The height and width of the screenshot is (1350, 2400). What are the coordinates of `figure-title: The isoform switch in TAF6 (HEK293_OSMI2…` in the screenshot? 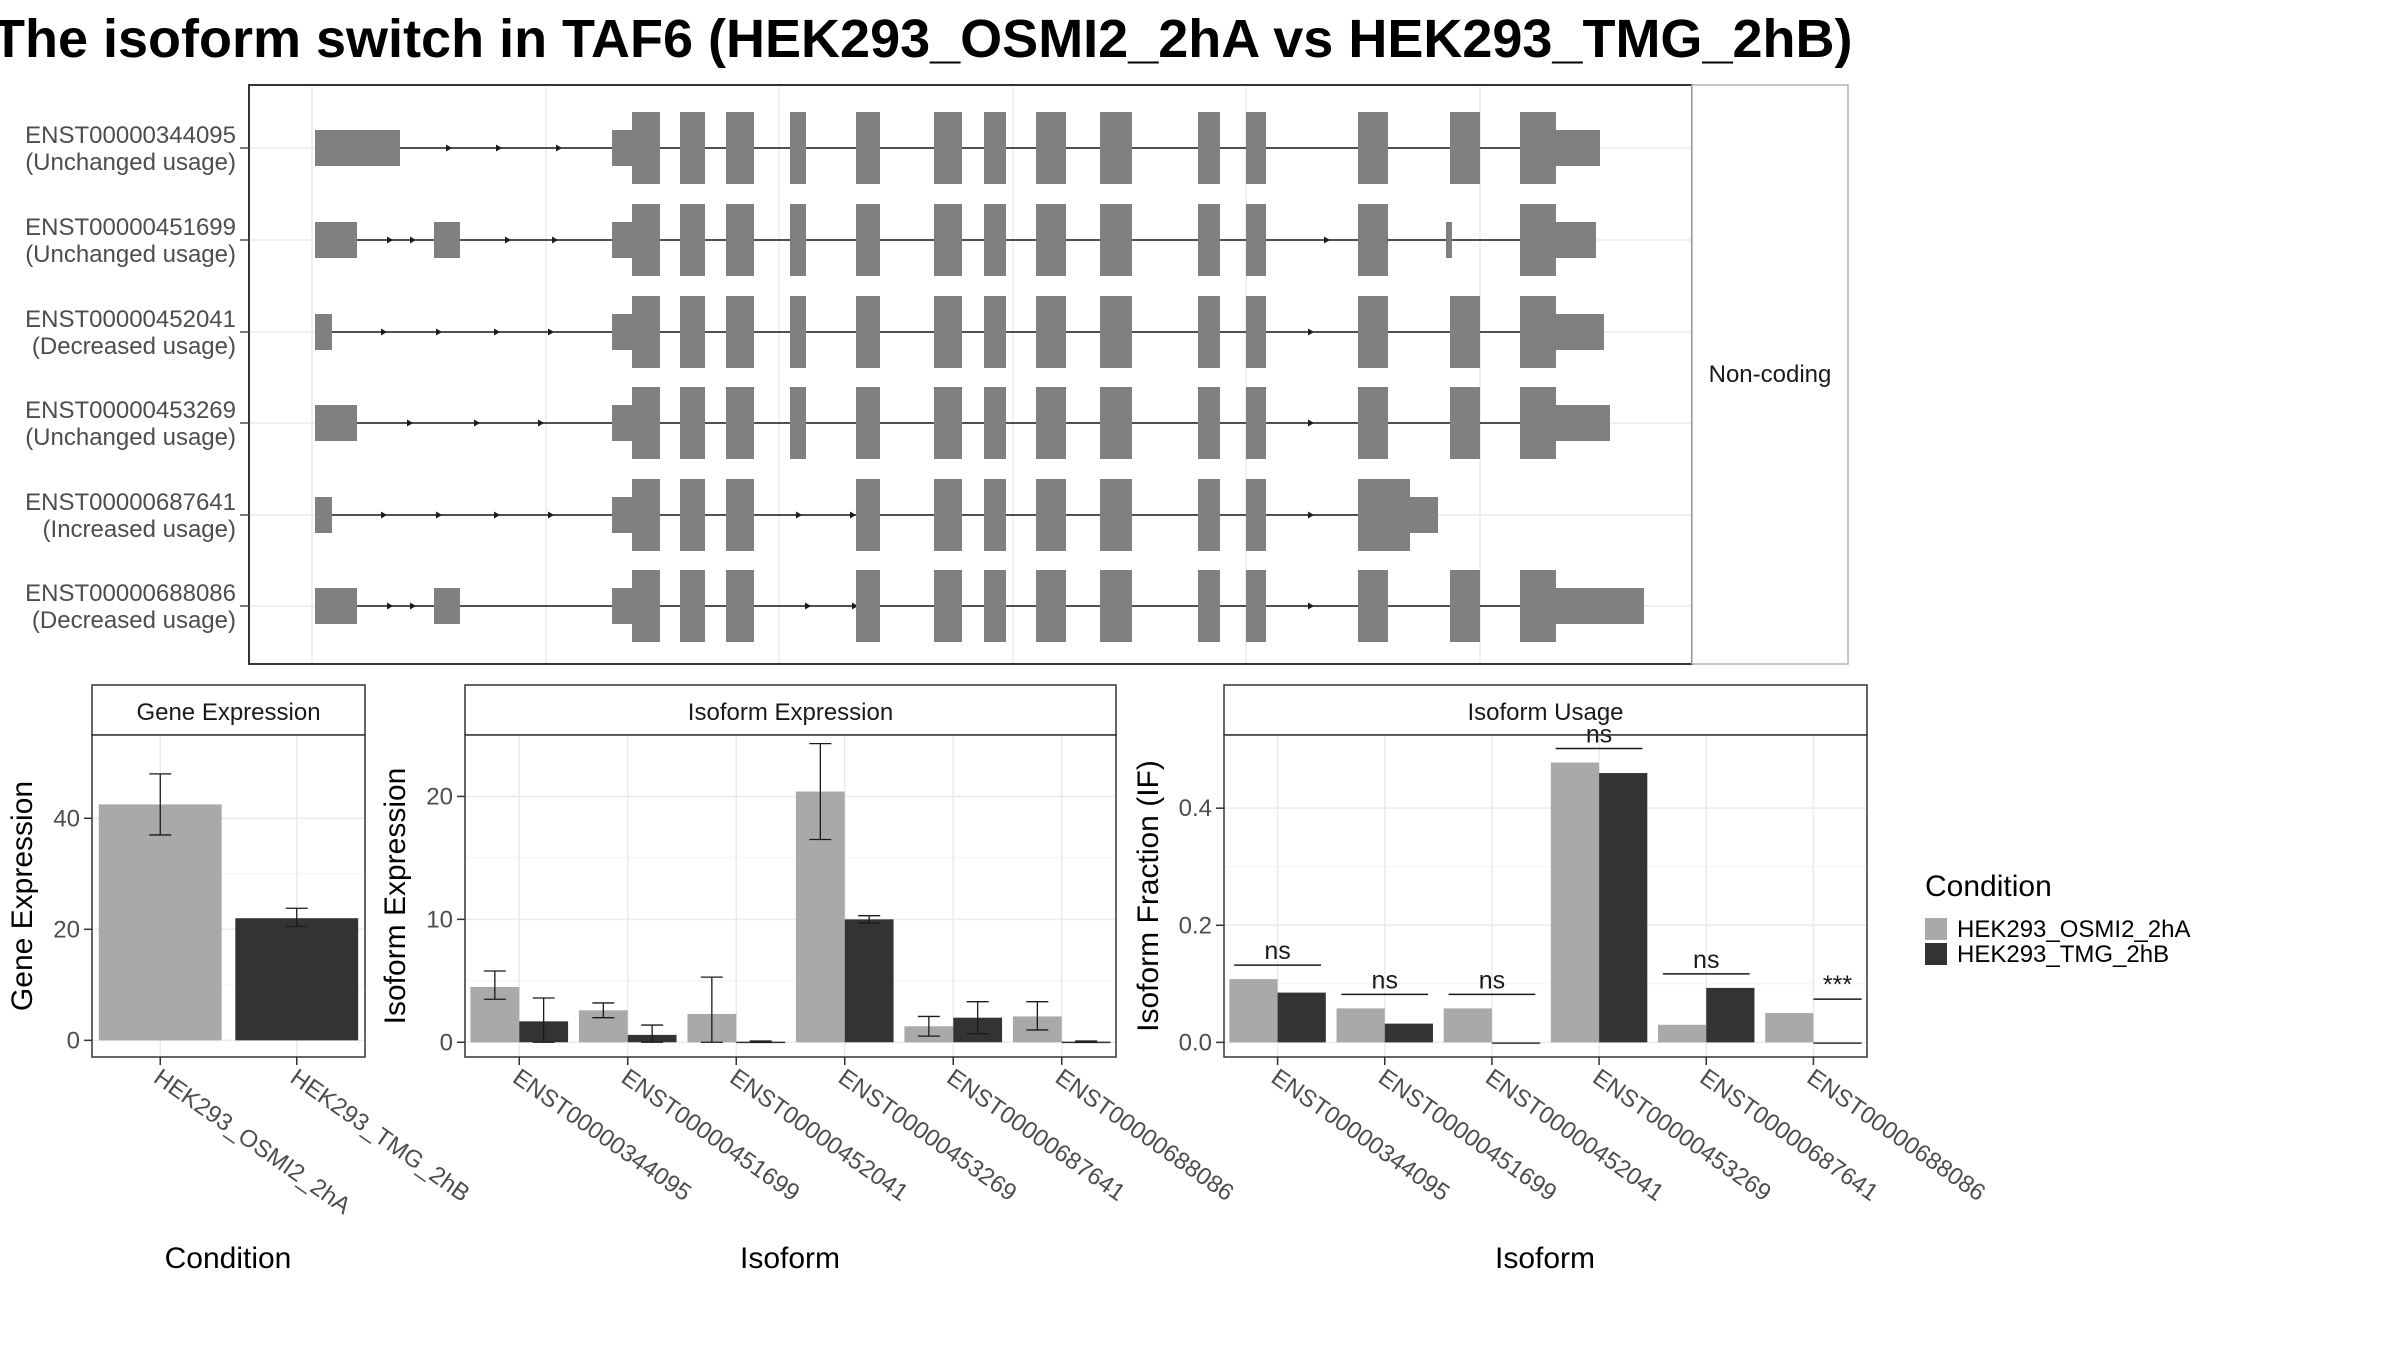 It's located at (926, 39).